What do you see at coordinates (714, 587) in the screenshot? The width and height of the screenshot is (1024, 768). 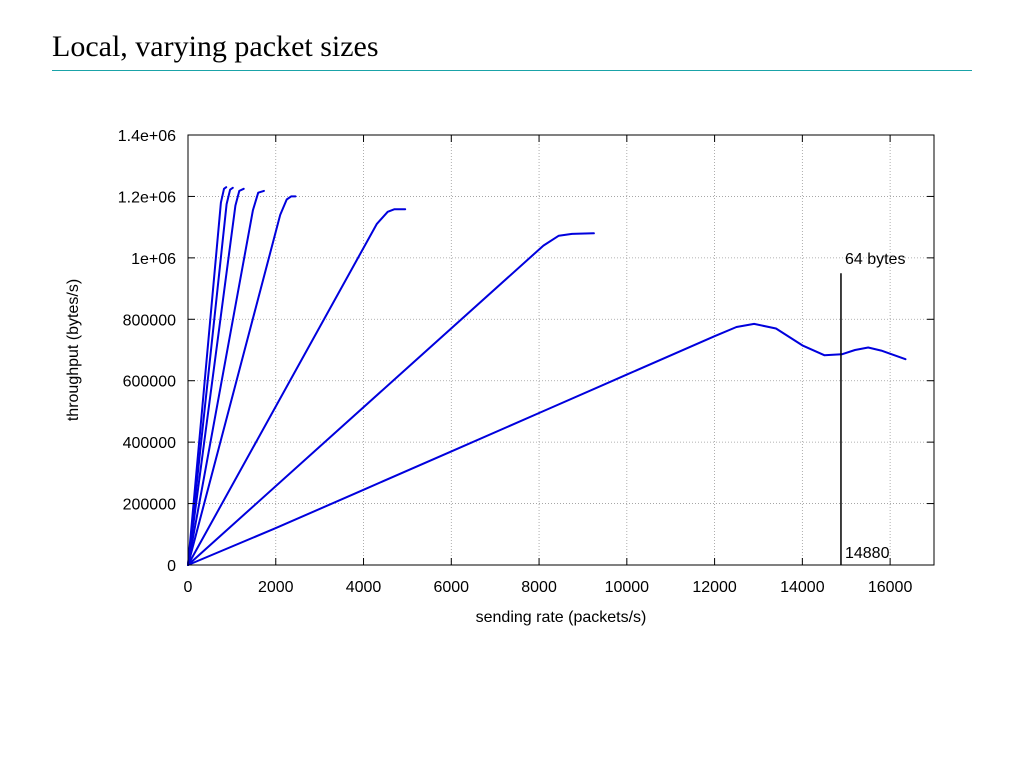 I see `x-tick-label: 12000` at bounding box center [714, 587].